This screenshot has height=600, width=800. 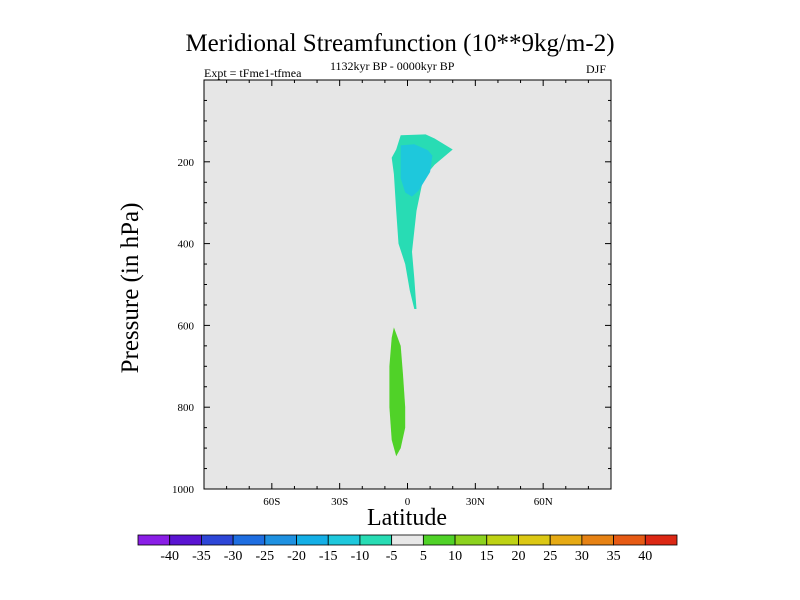 What do you see at coordinates (543, 502) in the screenshot?
I see `x-tick-label: 60N` at bounding box center [543, 502].